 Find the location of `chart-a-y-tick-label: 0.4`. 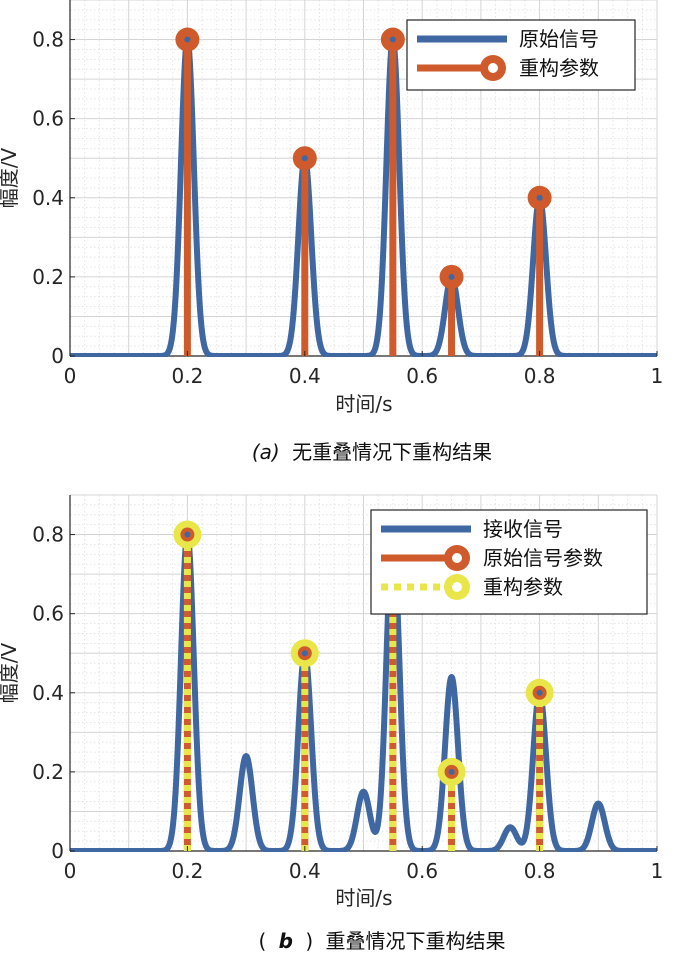

chart-a-y-tick-label: 0.4 is located at coordinates (48, 198).